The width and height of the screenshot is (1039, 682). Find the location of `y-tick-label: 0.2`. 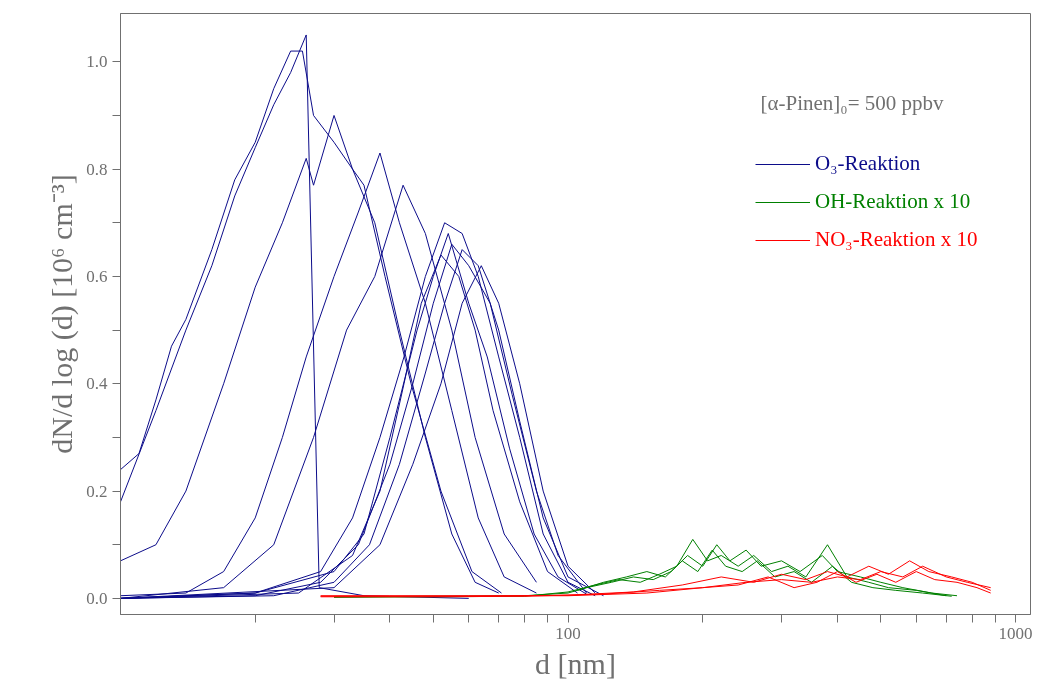

y-tick-label: 0.2 is located at coordinates (97, 491).